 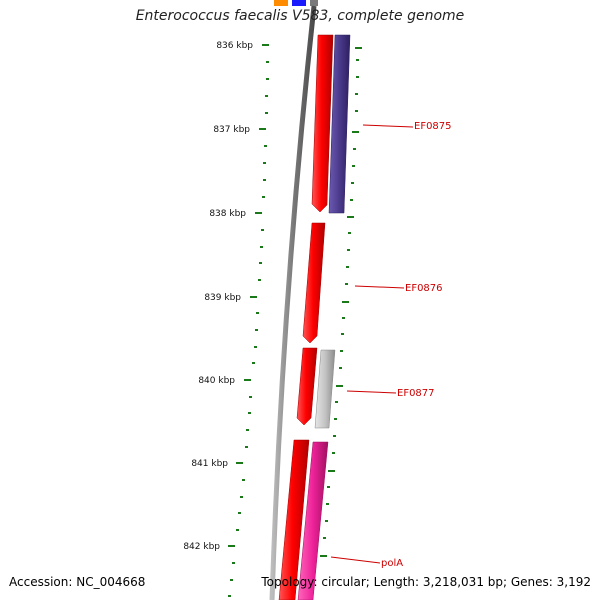 I want to click on top-feature-blue, so click(x=299, y=3).